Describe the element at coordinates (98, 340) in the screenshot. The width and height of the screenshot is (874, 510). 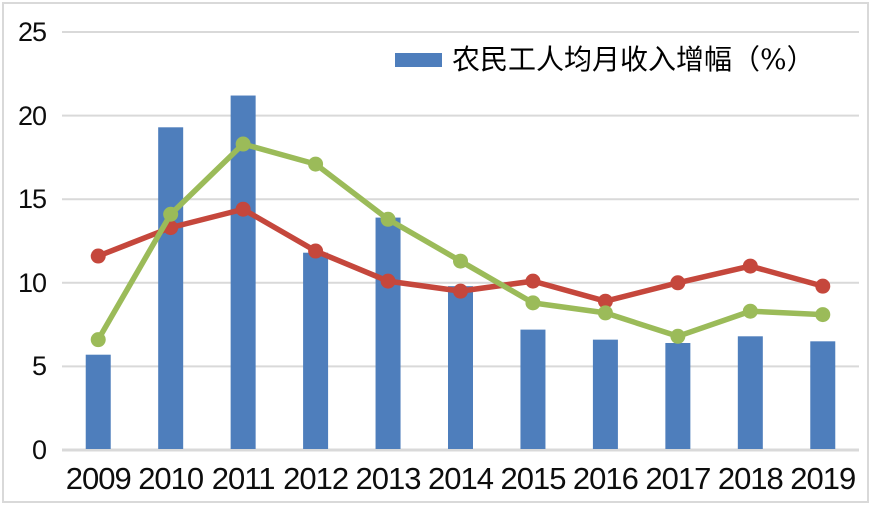
I see `green-line-marker-2009` at that location.